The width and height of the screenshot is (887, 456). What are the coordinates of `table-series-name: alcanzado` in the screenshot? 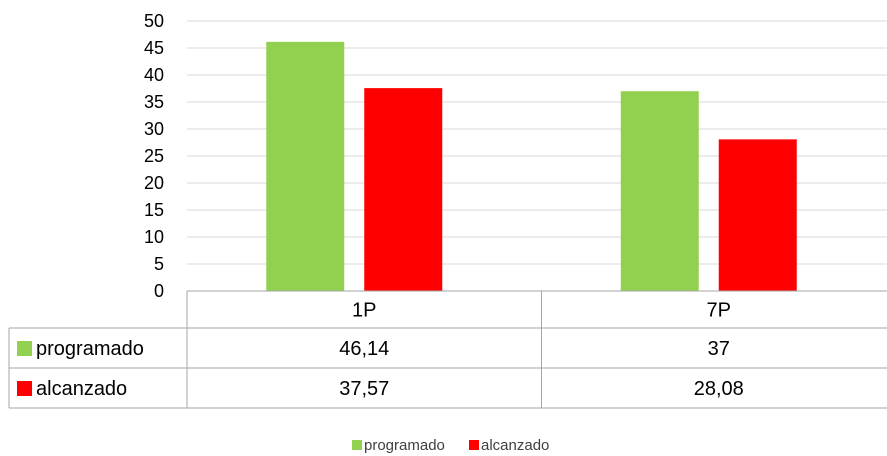 It's located at (81, 389).